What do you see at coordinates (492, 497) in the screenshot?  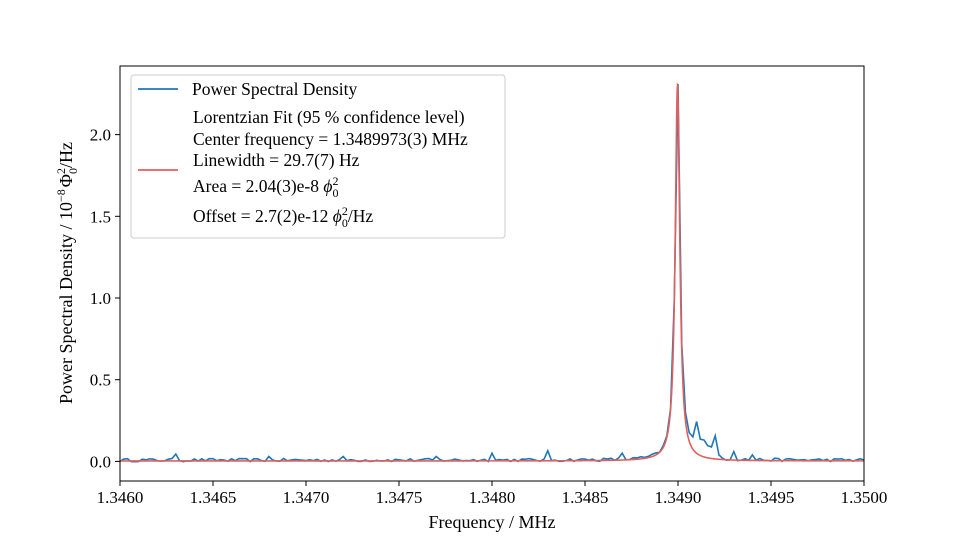 I see `x-tick-label: 1.3480` at bounding box center [492, 497].